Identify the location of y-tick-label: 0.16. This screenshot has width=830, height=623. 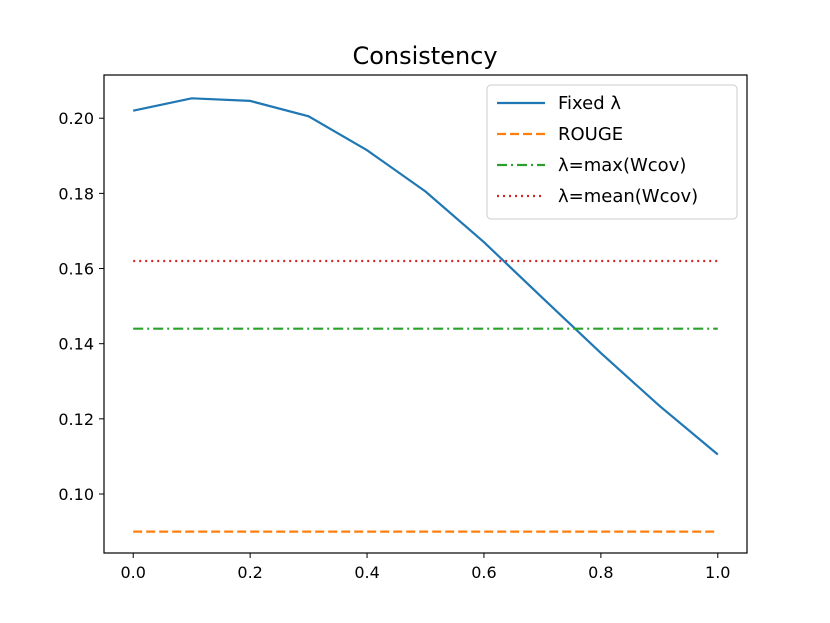
(76, 269).